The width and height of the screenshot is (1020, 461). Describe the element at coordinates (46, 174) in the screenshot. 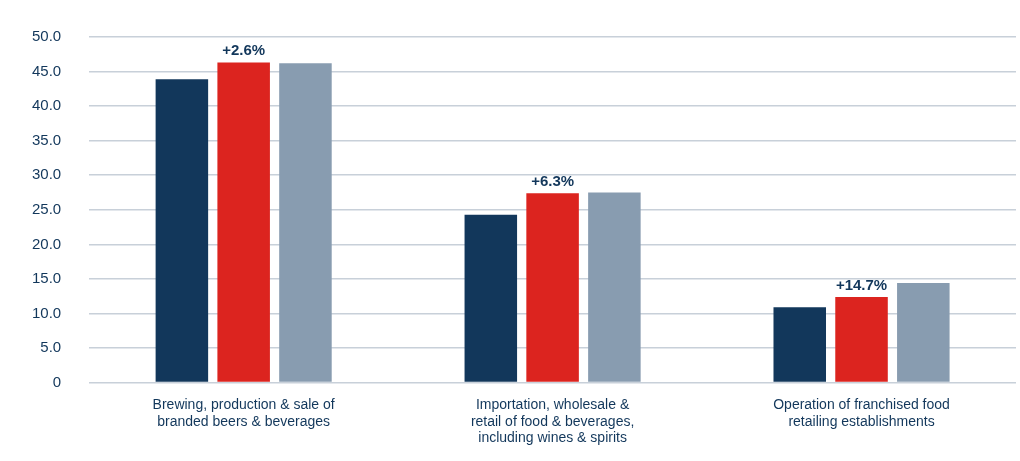

I see `y-tick-label: 30.0` at that location.